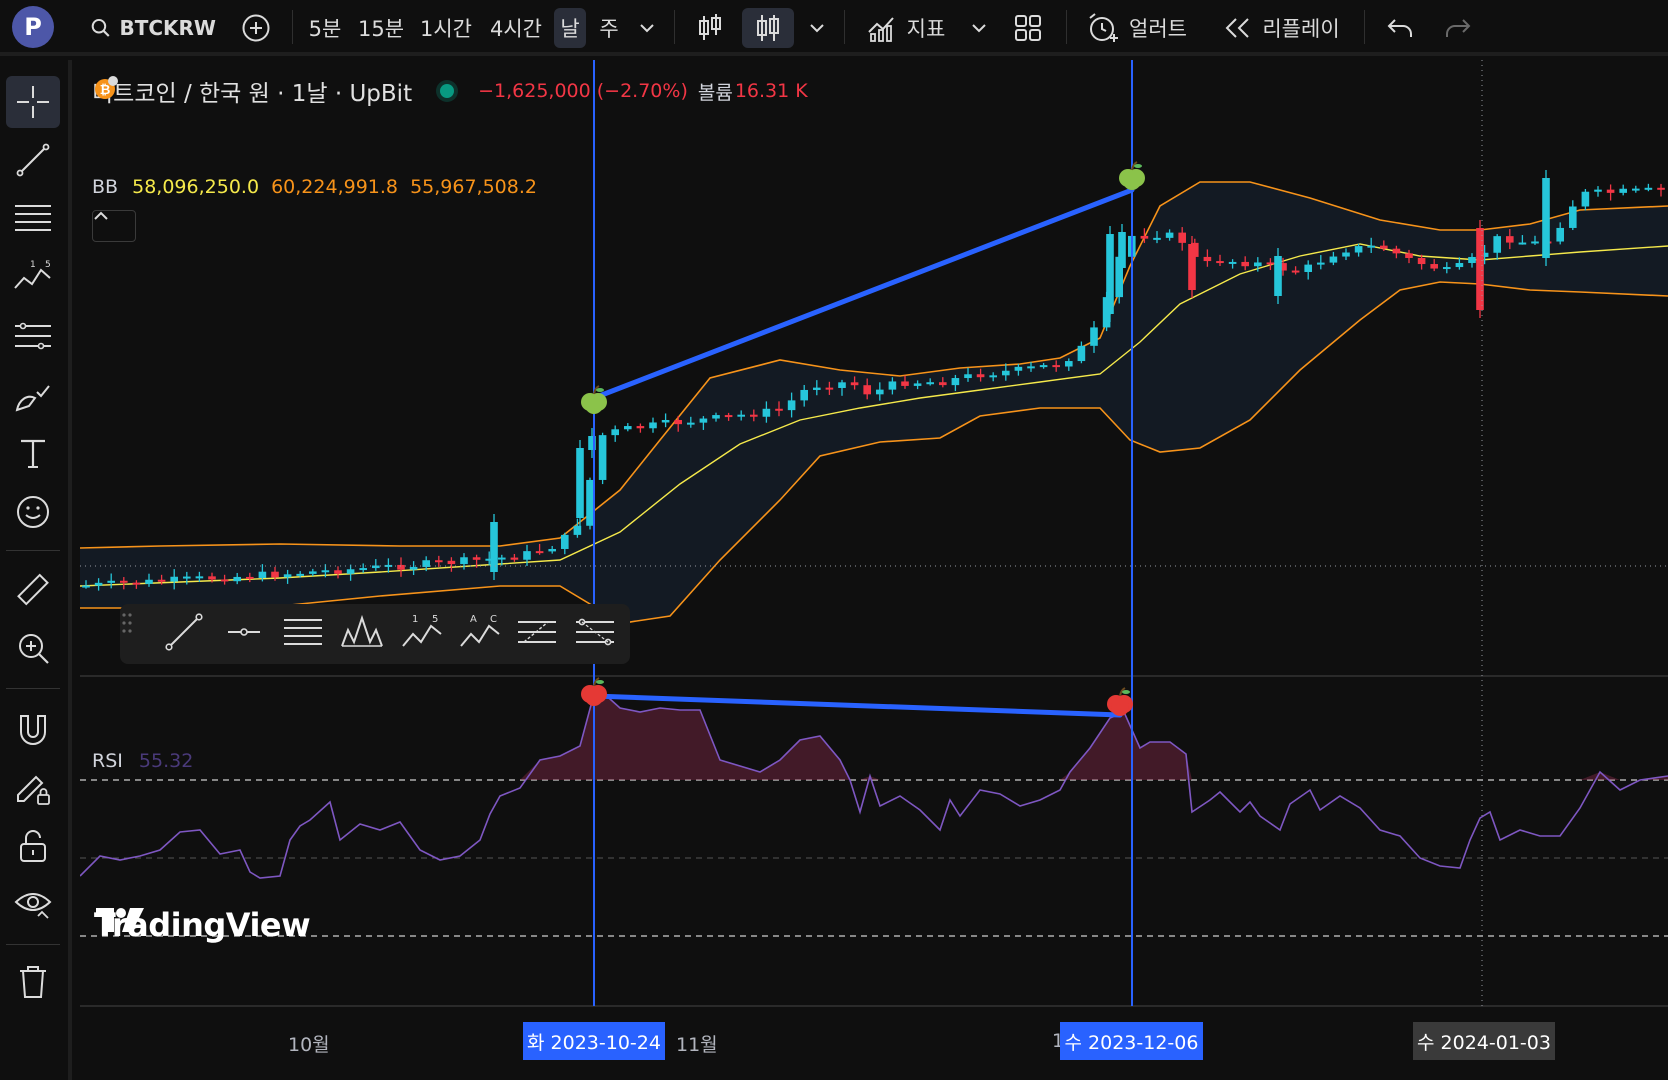 This screenshot has width=1668, height=1080. Describe the element at coordinates (447, 91) in the screenshot. I see `market-status-dot` at that location.